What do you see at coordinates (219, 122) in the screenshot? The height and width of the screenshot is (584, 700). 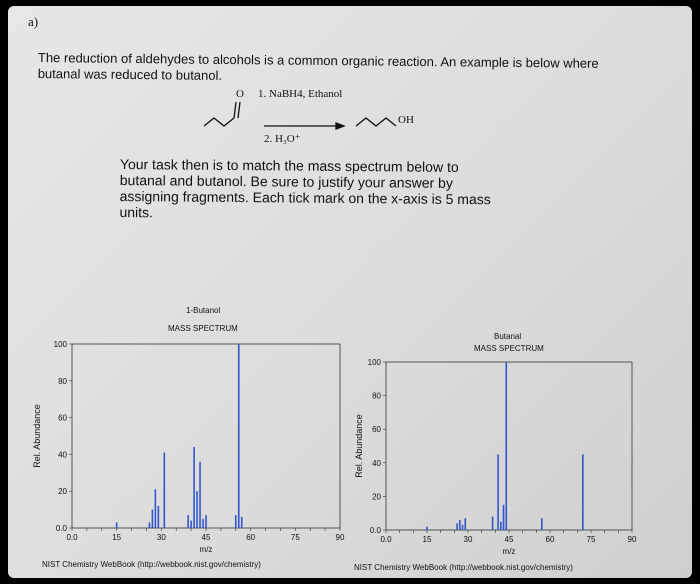 I see `butanal-skeleton` at bounding box center [219, 122].